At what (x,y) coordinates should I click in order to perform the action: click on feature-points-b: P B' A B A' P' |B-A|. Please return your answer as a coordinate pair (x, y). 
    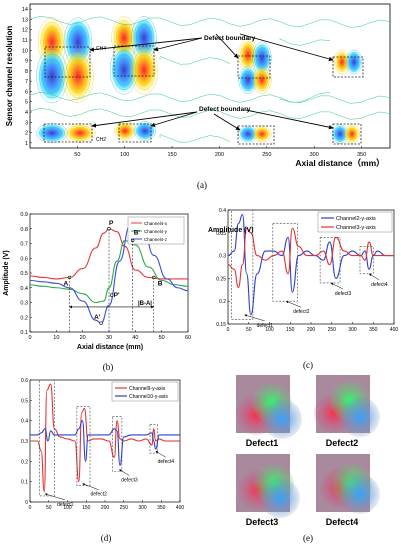
    Looking at the image, I should click on (113, 276).